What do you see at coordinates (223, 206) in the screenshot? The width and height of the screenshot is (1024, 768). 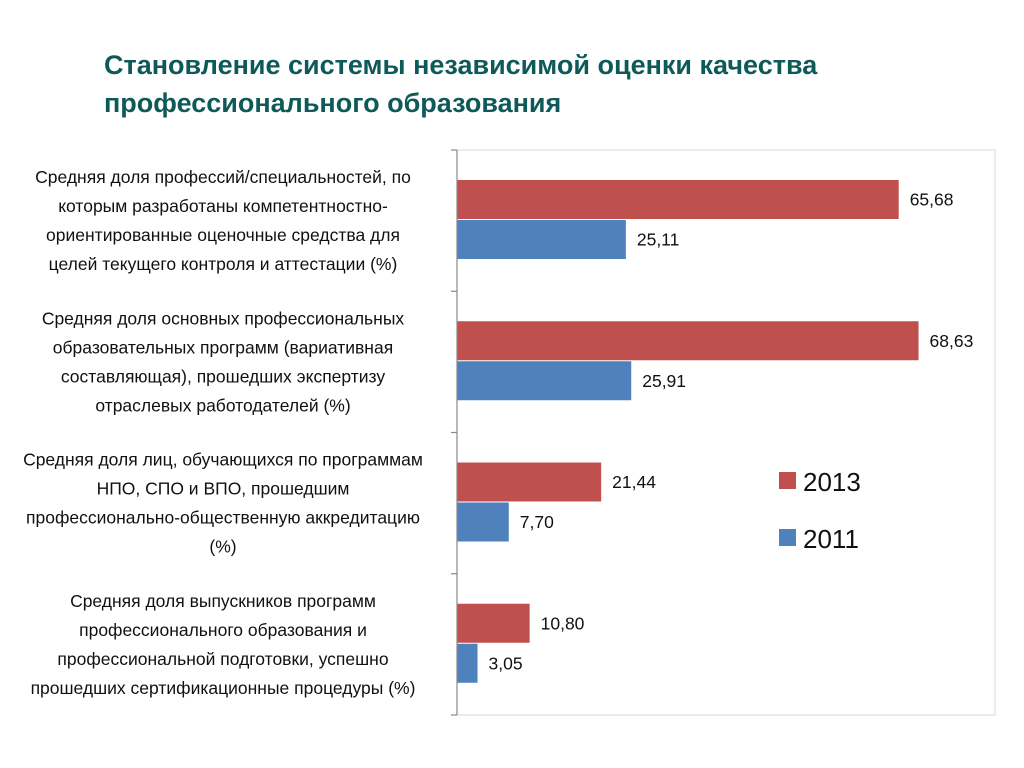 I see `category-label-line: которым разработаны компетентностно-` at bounding box center [223, 206].